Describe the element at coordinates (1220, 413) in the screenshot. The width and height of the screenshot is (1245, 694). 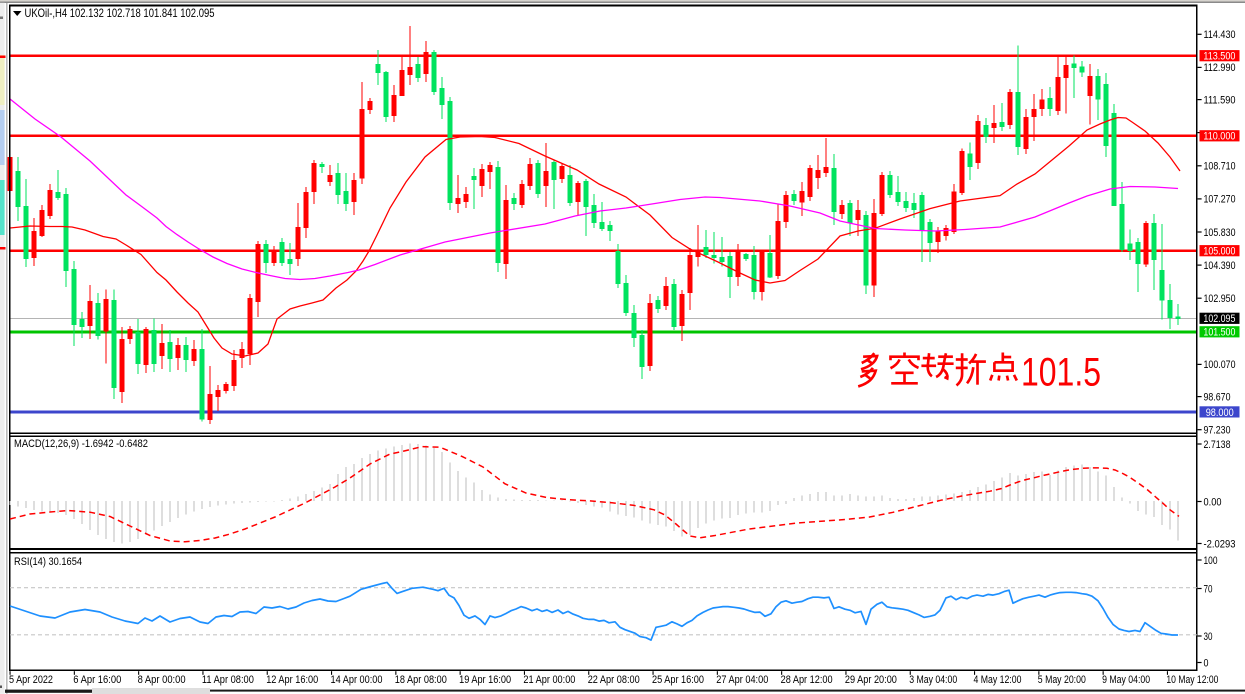
I see `svg-text: 98.000` at that location.